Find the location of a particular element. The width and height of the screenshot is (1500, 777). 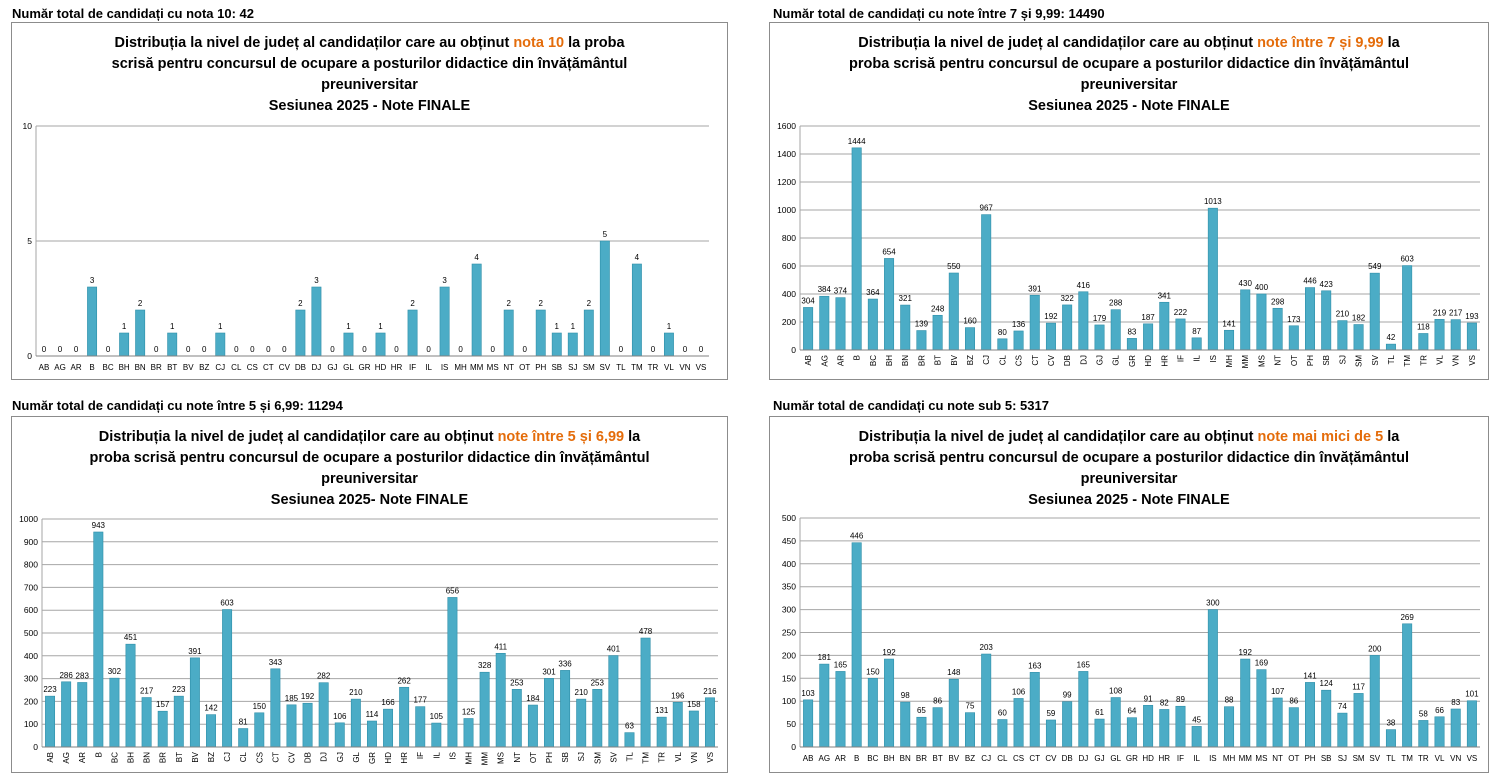

data-label: 86 is located at coordinates (937, 701).